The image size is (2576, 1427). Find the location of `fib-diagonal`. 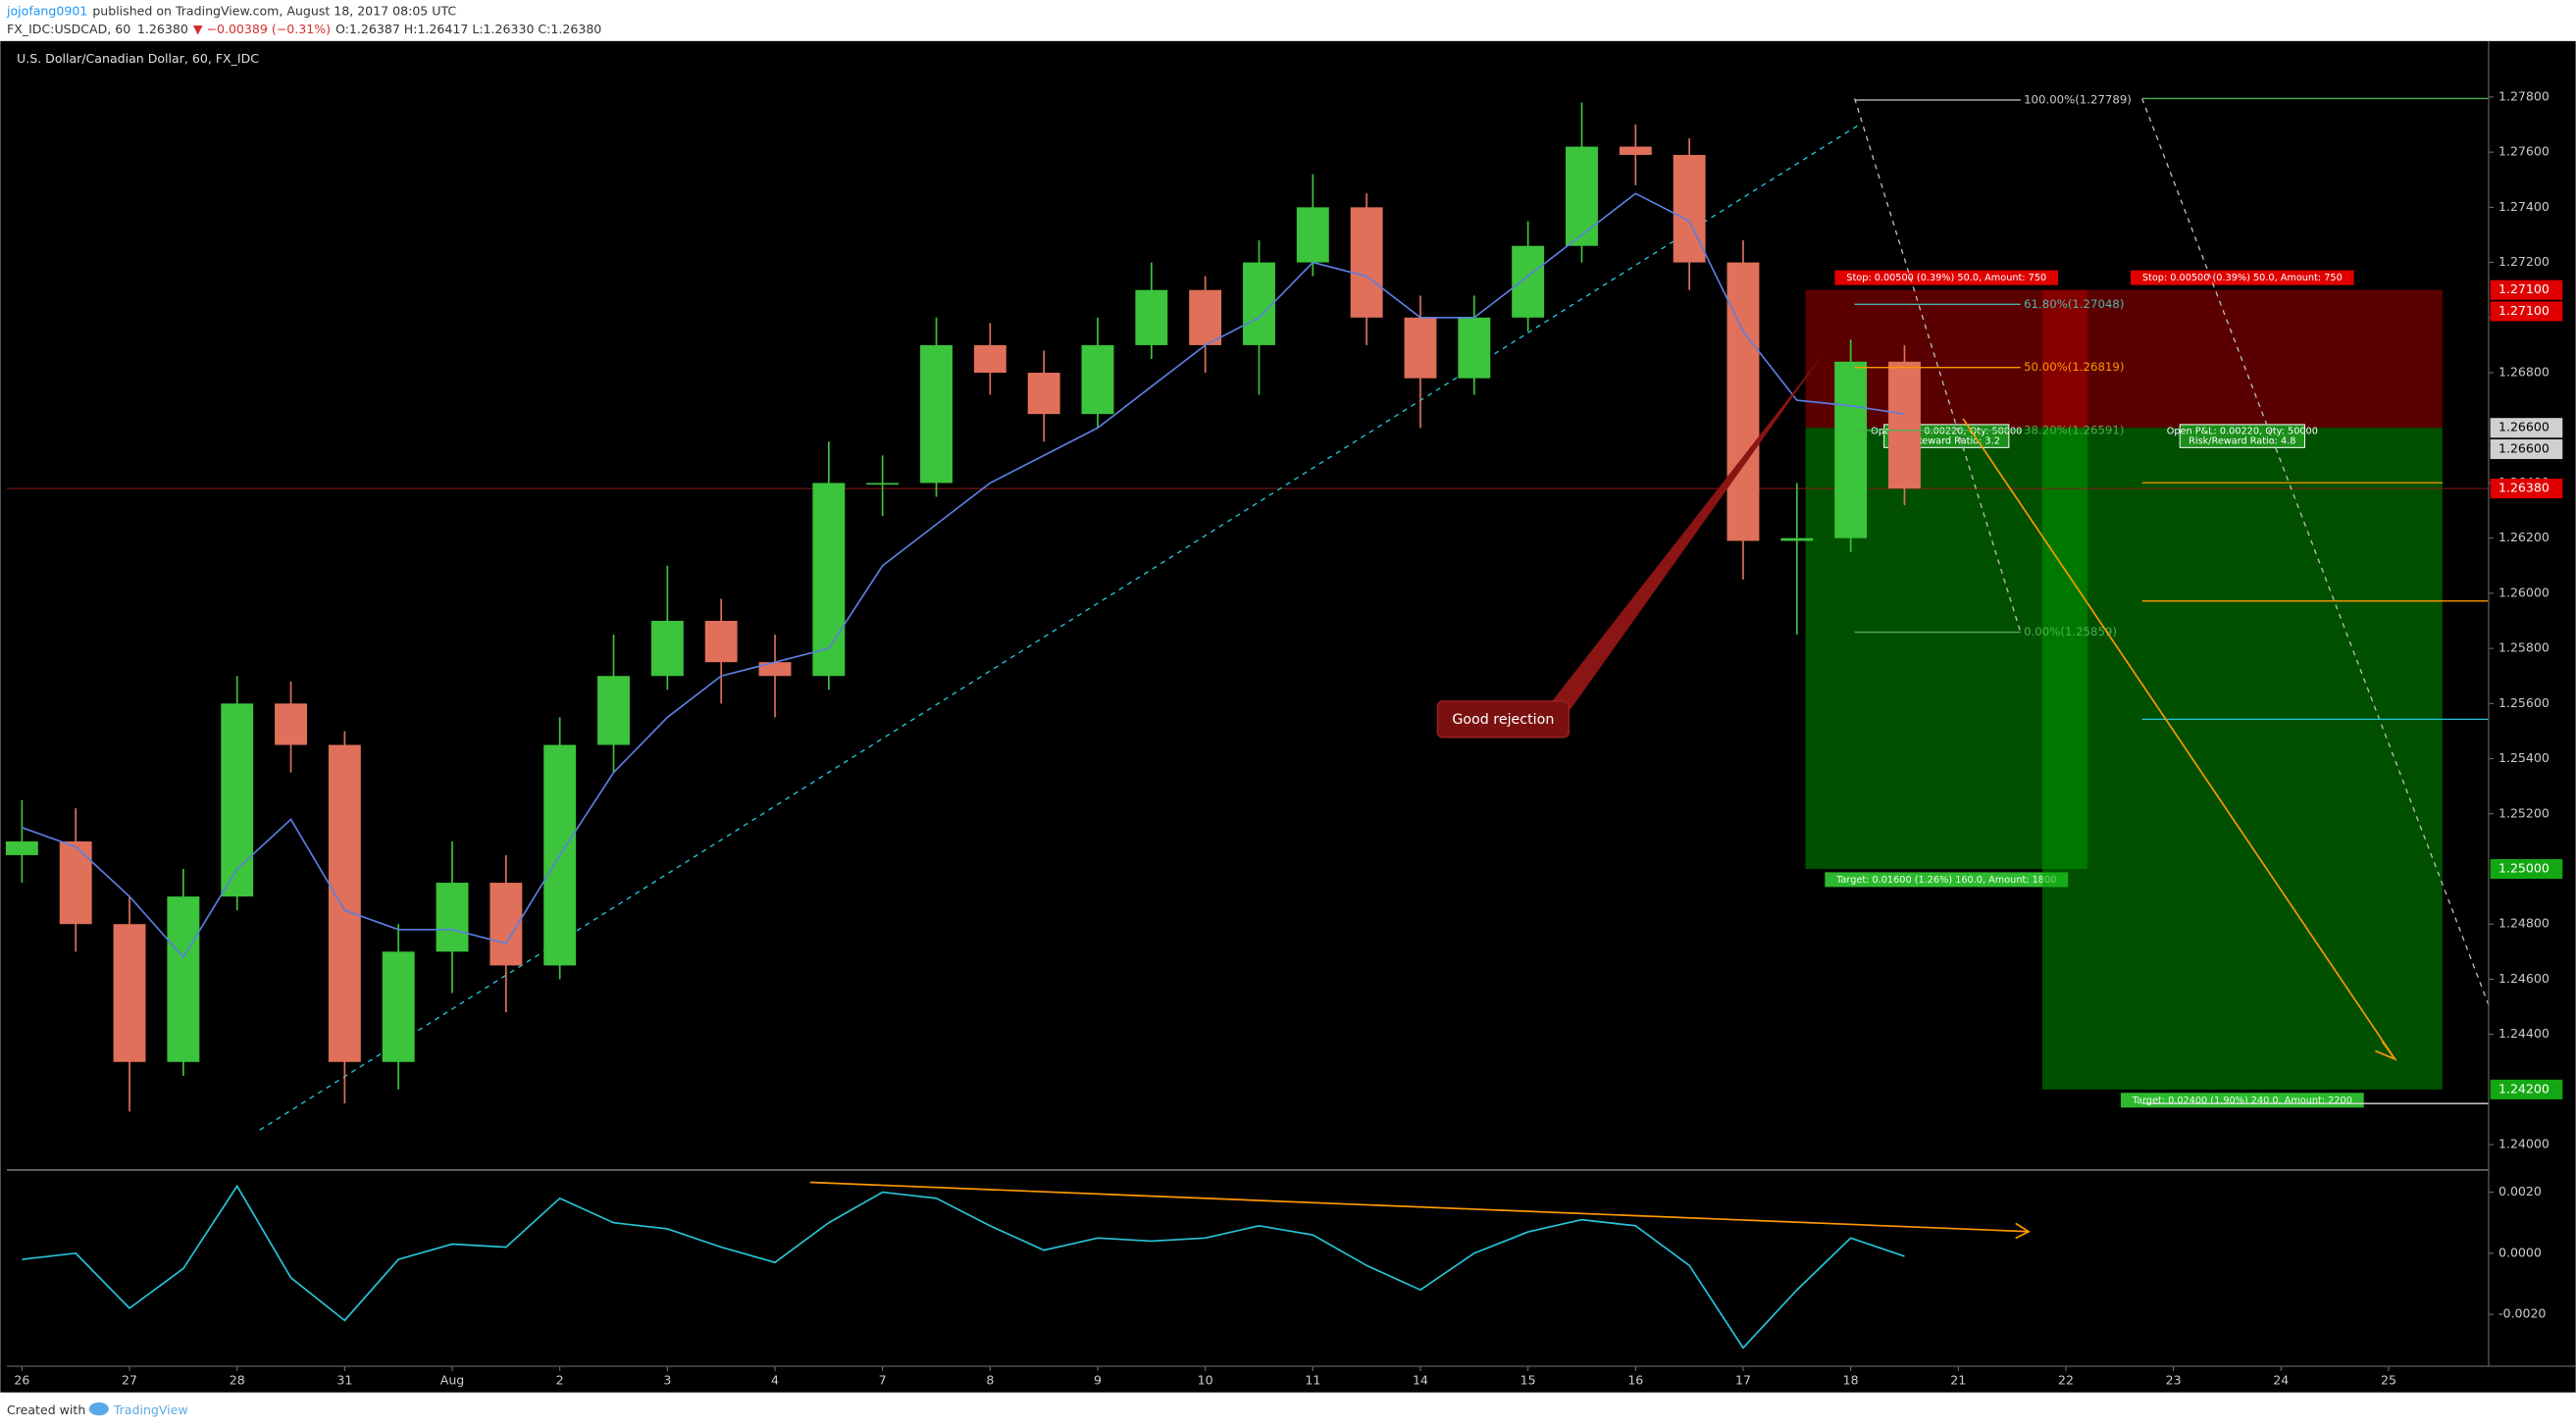

fib-diagonal is located at coordinates (1938, 365).